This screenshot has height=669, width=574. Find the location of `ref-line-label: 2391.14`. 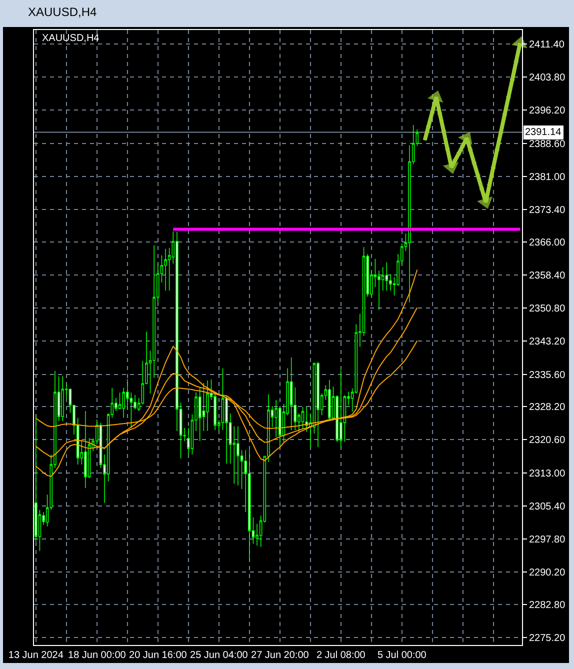

ref-line-label: 2391.14 is located at coordinates (543, 132).